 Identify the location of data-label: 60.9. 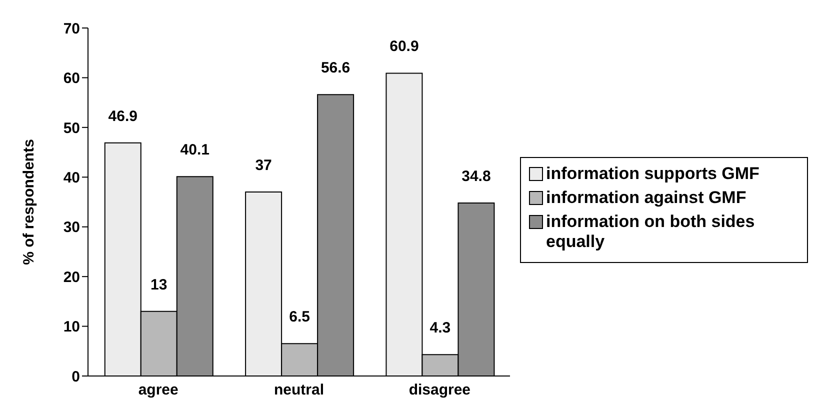
(404, 47).